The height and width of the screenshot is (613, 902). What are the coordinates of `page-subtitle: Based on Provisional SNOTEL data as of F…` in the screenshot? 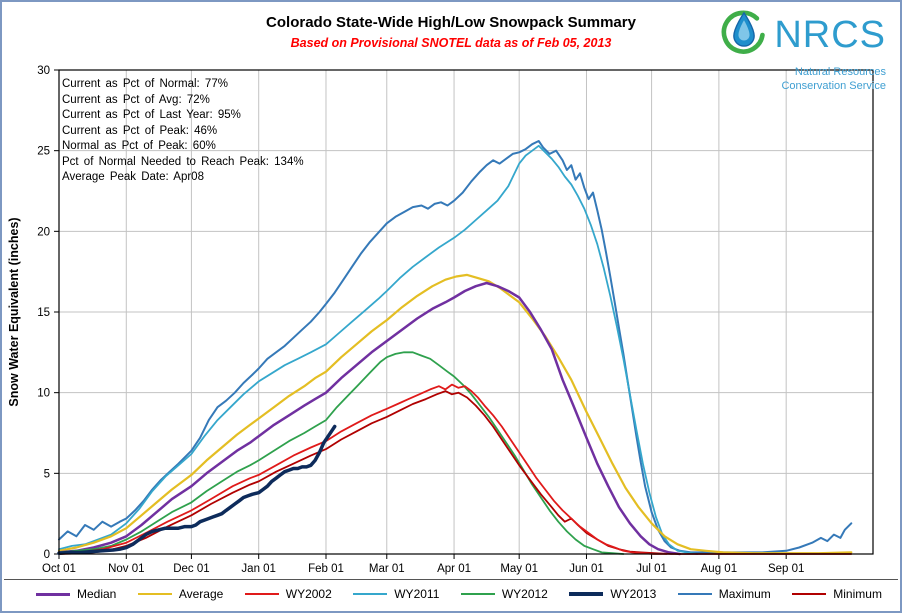 It's located at (451, 43).